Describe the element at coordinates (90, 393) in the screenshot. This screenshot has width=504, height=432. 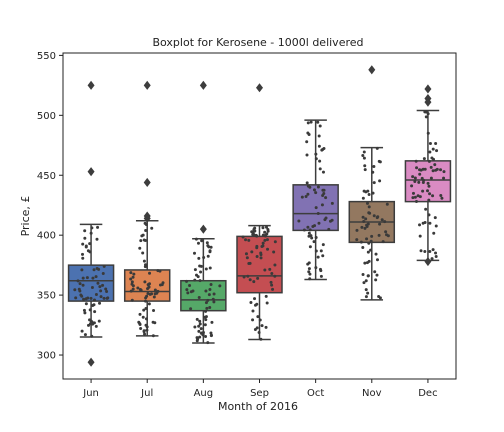
I see `x-tick-label: Jun` at that location.